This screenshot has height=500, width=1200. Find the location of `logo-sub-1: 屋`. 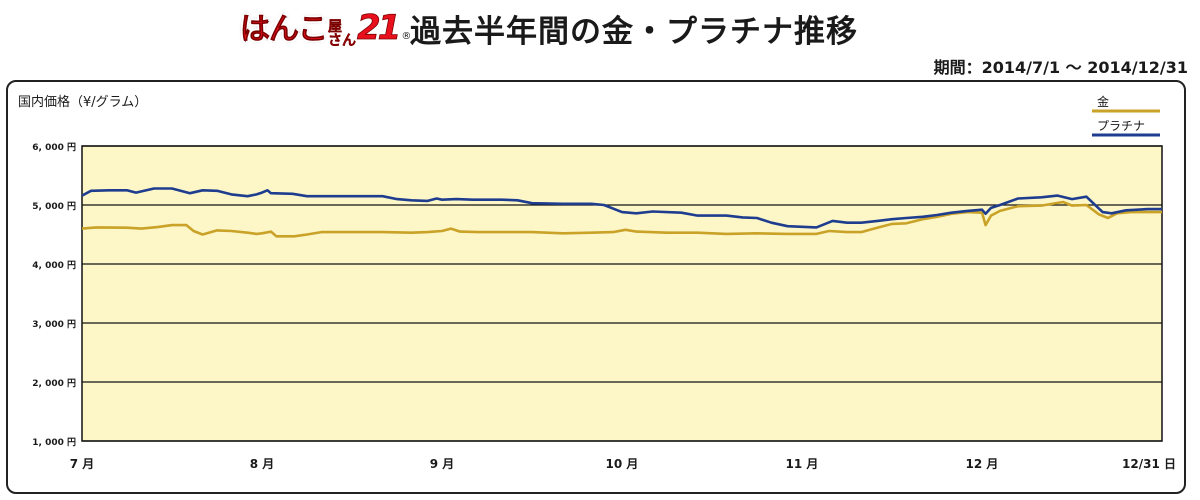

logo-sub-1: 屋 is located at coordinates (335, 27).